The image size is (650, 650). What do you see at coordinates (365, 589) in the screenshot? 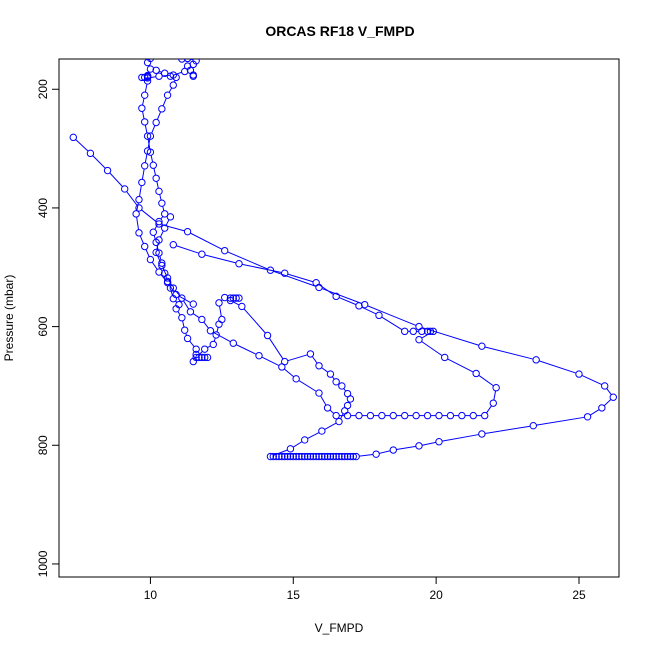
I see `x-axis: 10 15 20 25` at bounding box center [365, 589].